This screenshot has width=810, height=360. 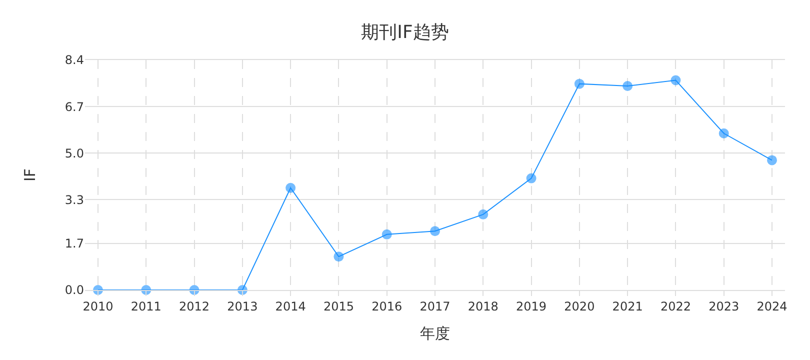 I want to click on y-tick-label: 5.0, so click(x=74, y=153).